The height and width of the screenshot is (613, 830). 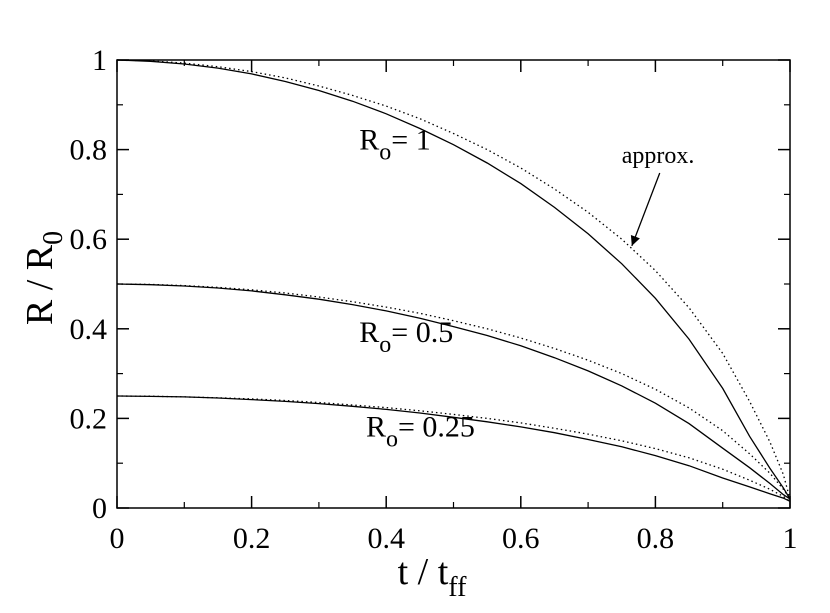 I want to click on y-tick-label: 0.6, so click(x=89, y=239).